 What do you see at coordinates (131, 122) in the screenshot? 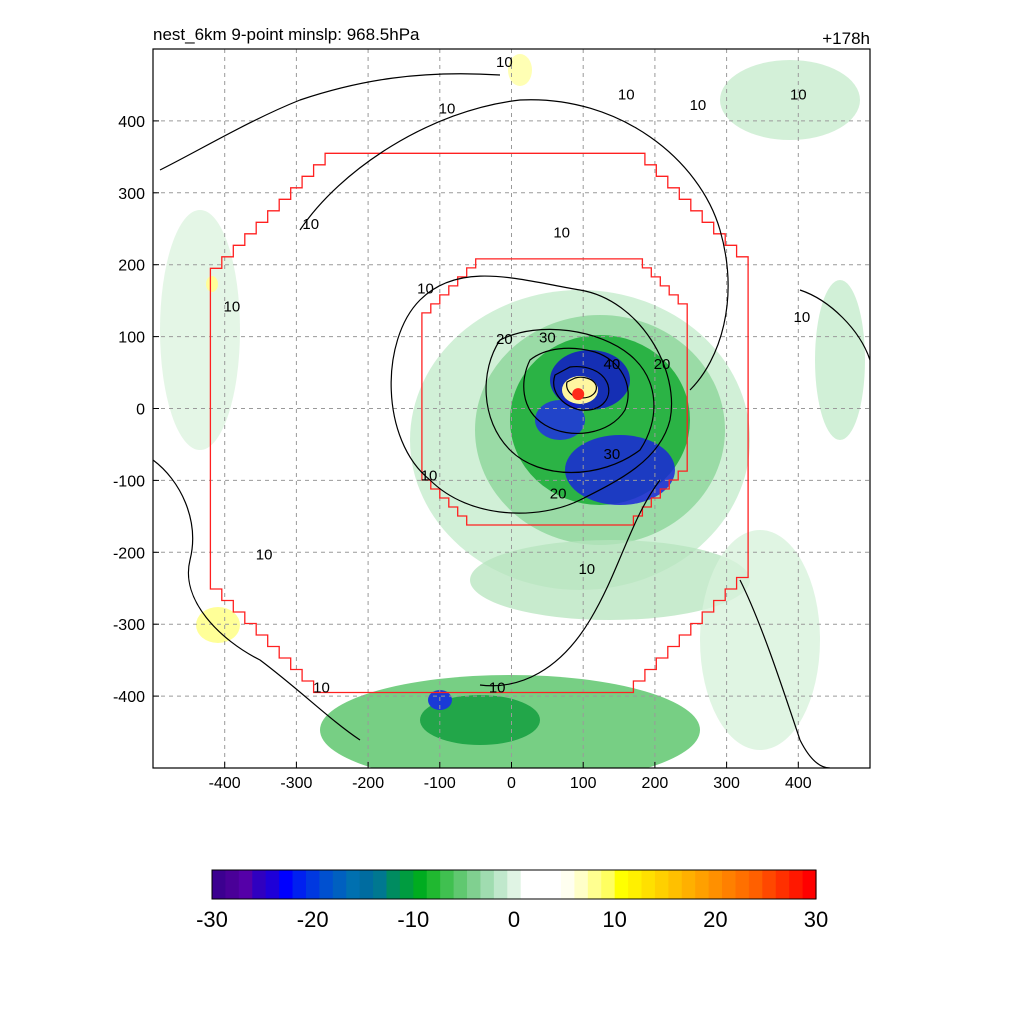
I see `y-tick-label: 400` at bounding box center [131, 122].